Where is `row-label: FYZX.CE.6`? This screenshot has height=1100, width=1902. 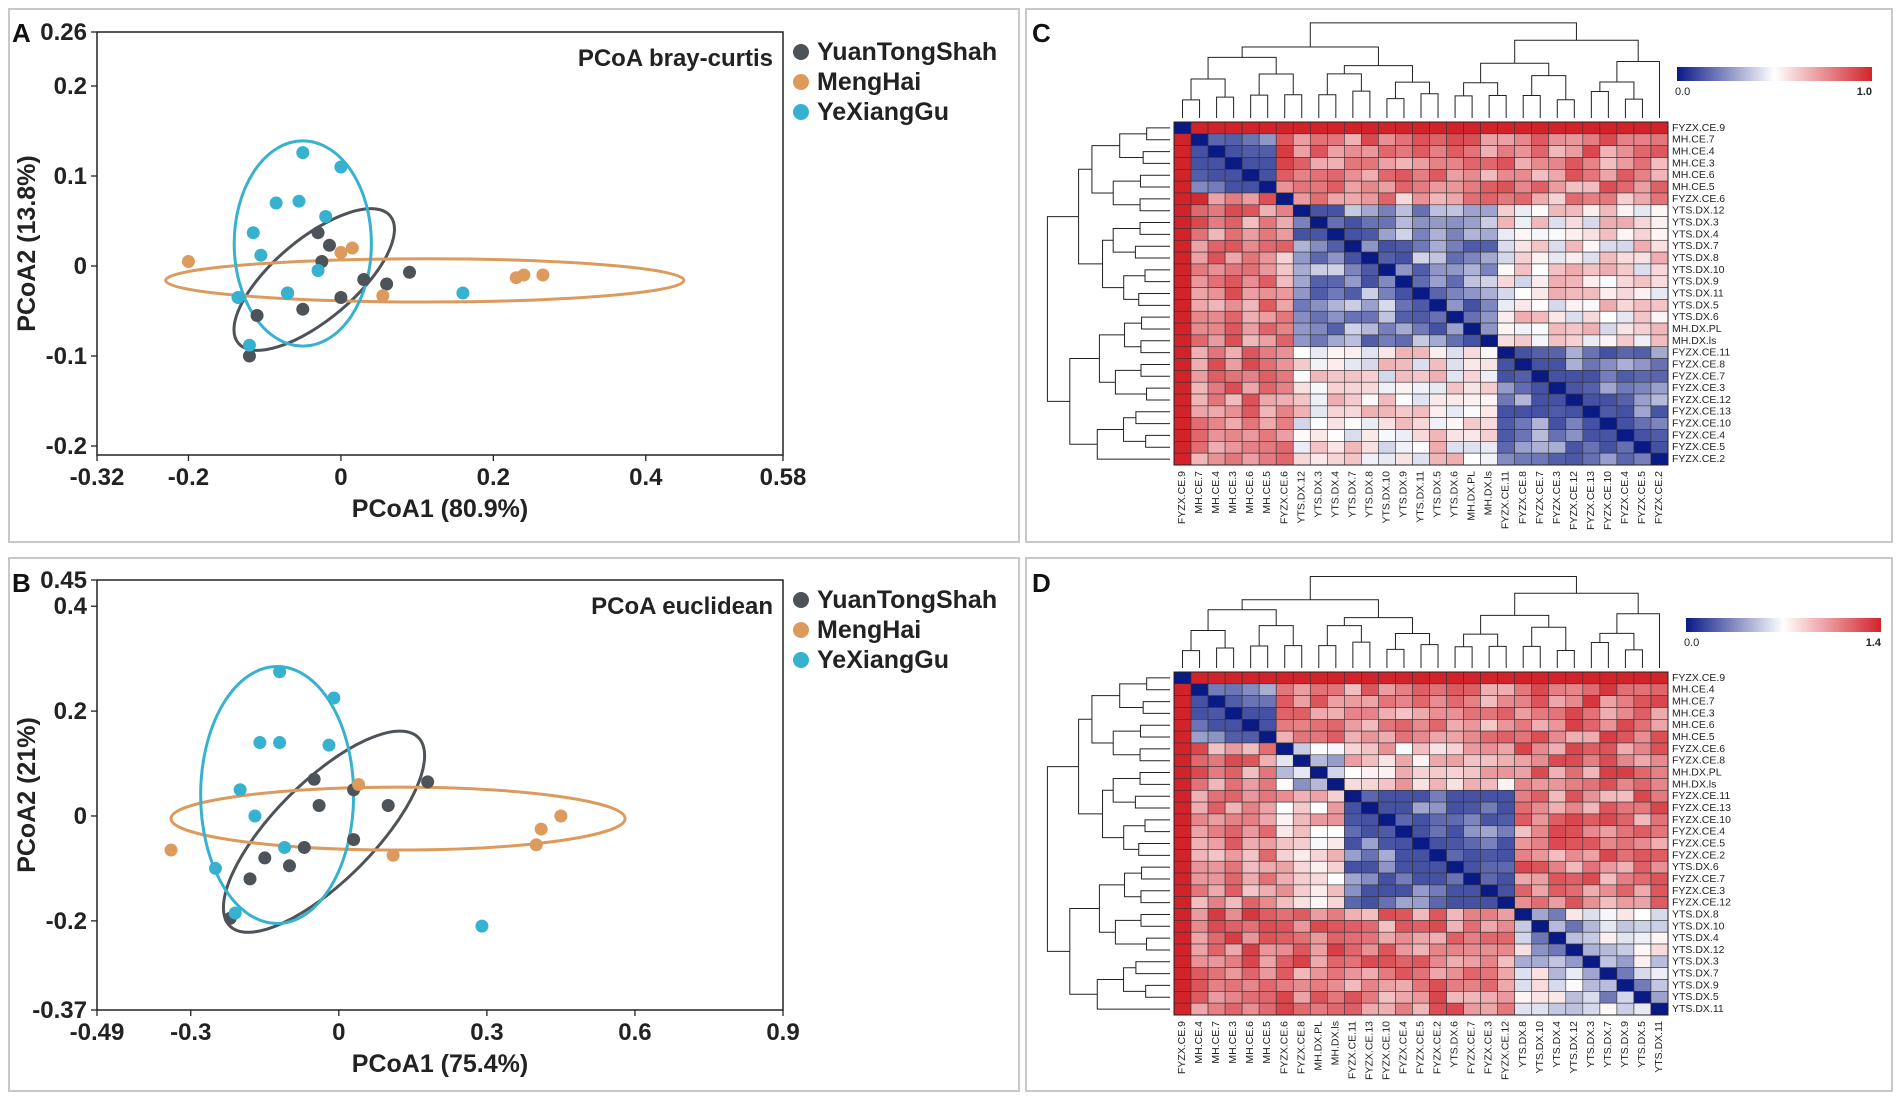 row-label: FYZX.CE.6 is located at coordinates (1698, 749).